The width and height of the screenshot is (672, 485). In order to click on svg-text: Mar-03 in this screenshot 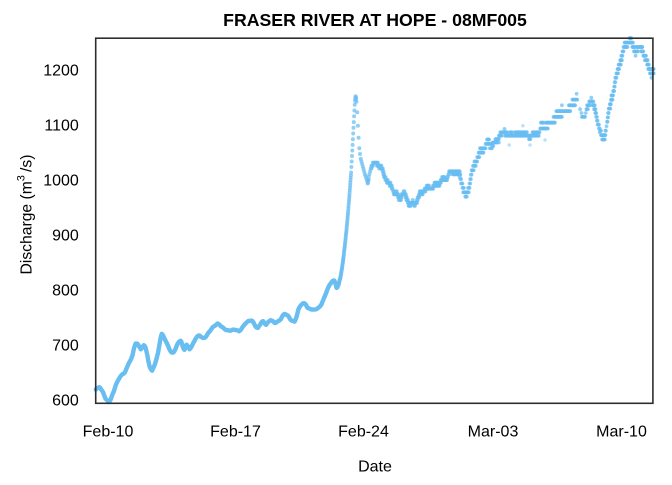, I will do `click(493, 432)`.